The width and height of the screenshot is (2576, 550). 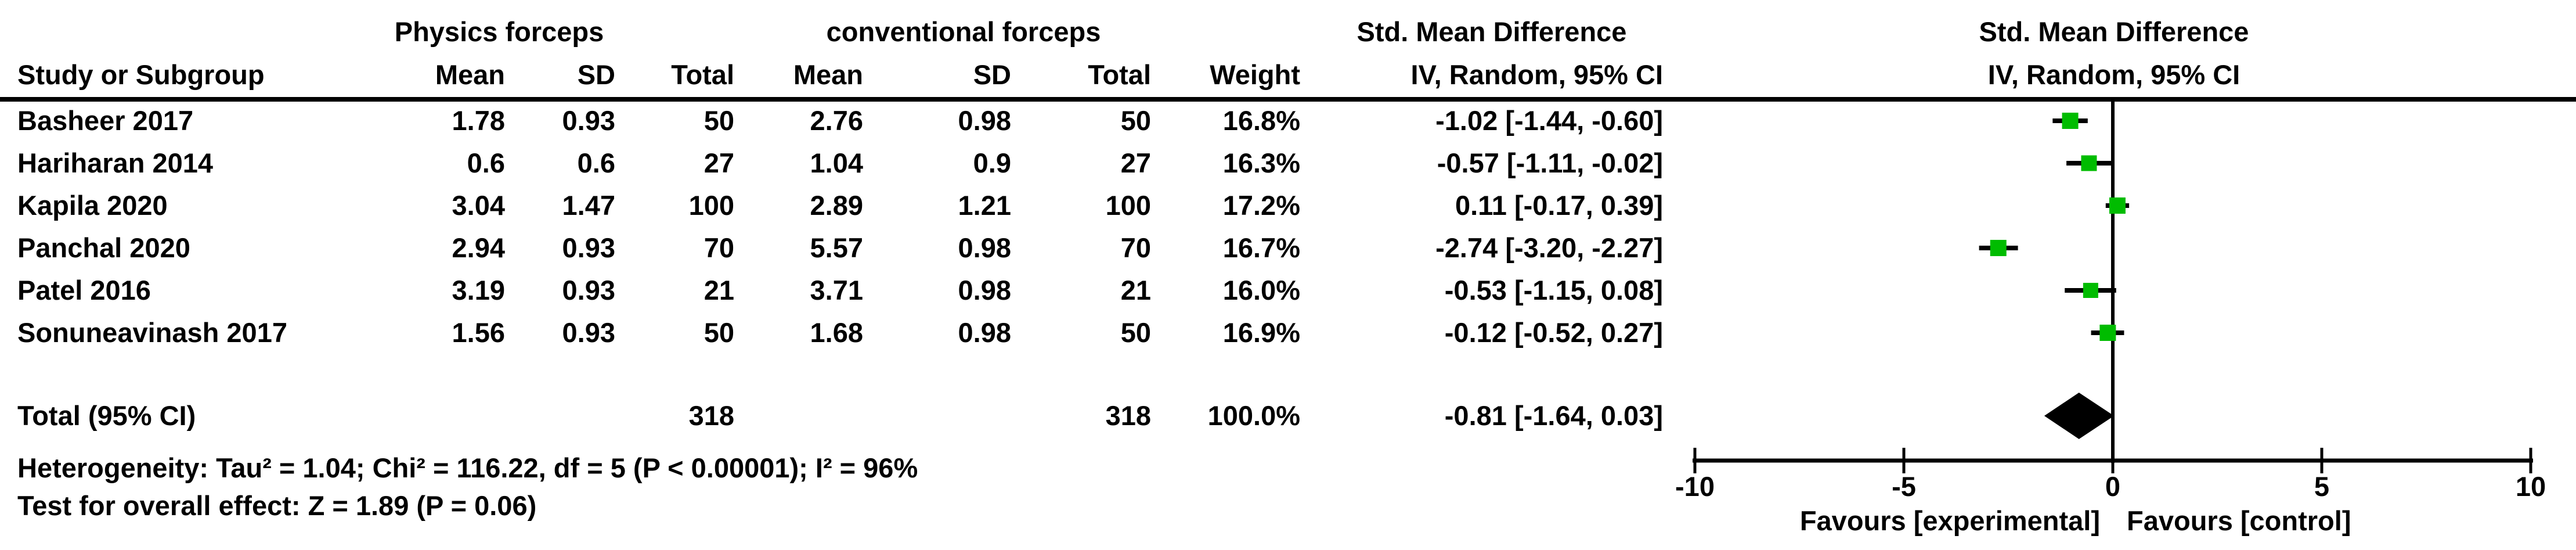 I want to click on mean-control: 1.68, so click(x=837, y=332).